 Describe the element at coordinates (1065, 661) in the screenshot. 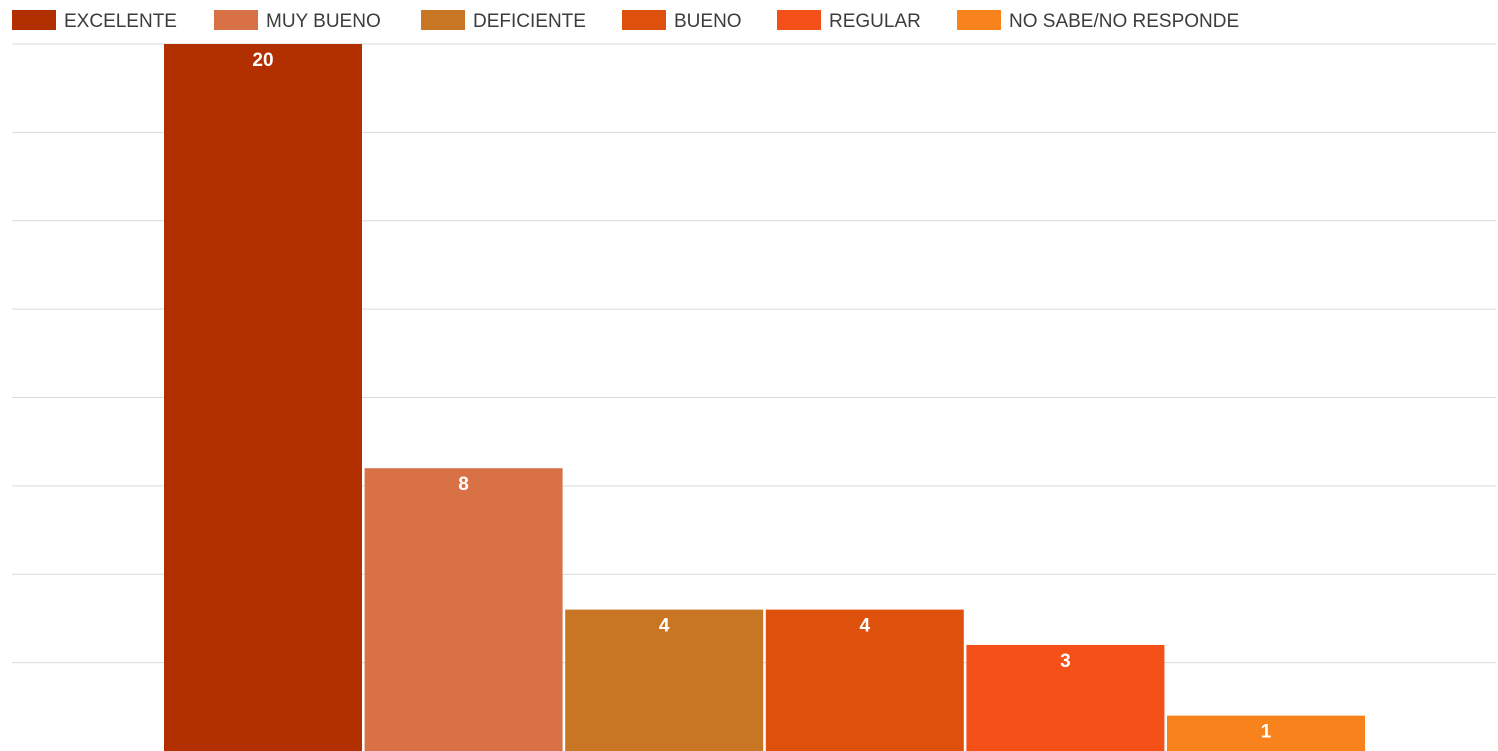

I see `value-label-regular: 3` at that location.